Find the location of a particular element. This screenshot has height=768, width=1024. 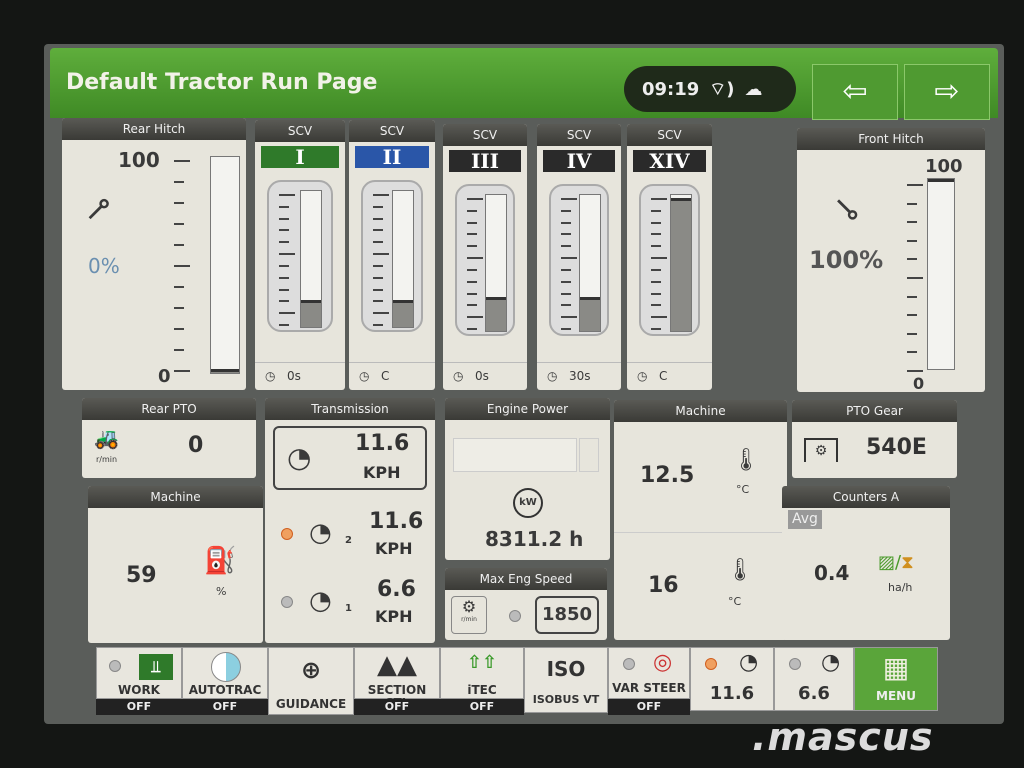

scale-max: 100 is located at coordinates (139, 160).